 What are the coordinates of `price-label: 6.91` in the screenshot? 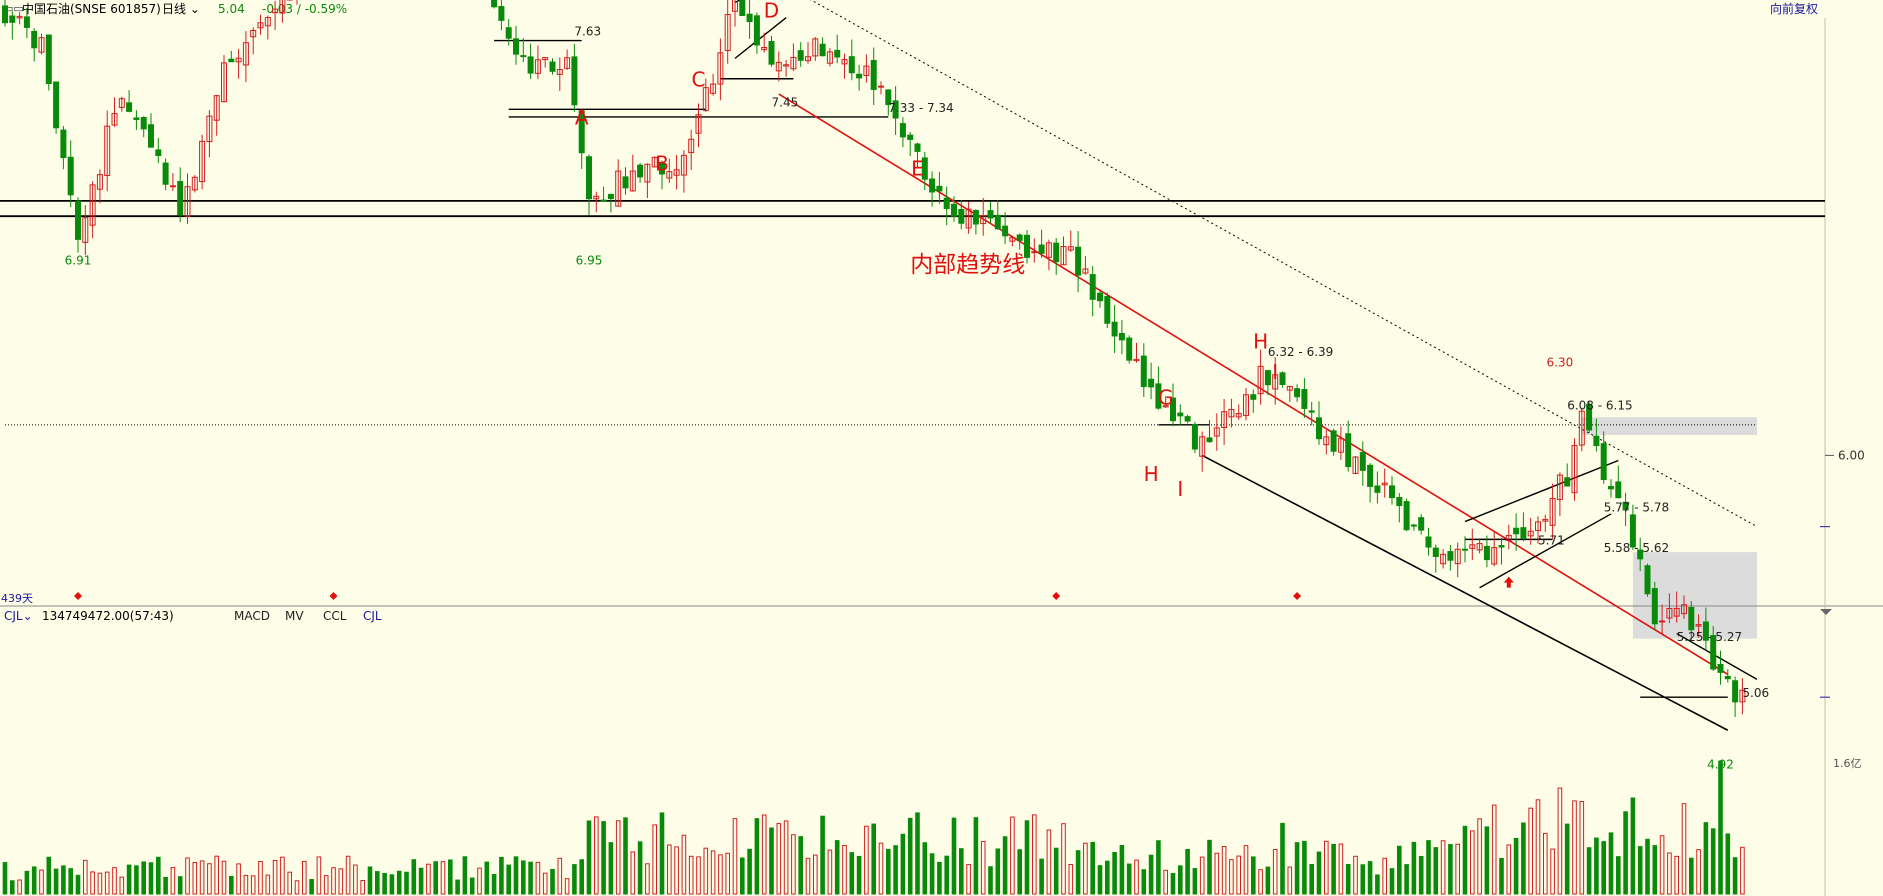 It's located at (78, 261).